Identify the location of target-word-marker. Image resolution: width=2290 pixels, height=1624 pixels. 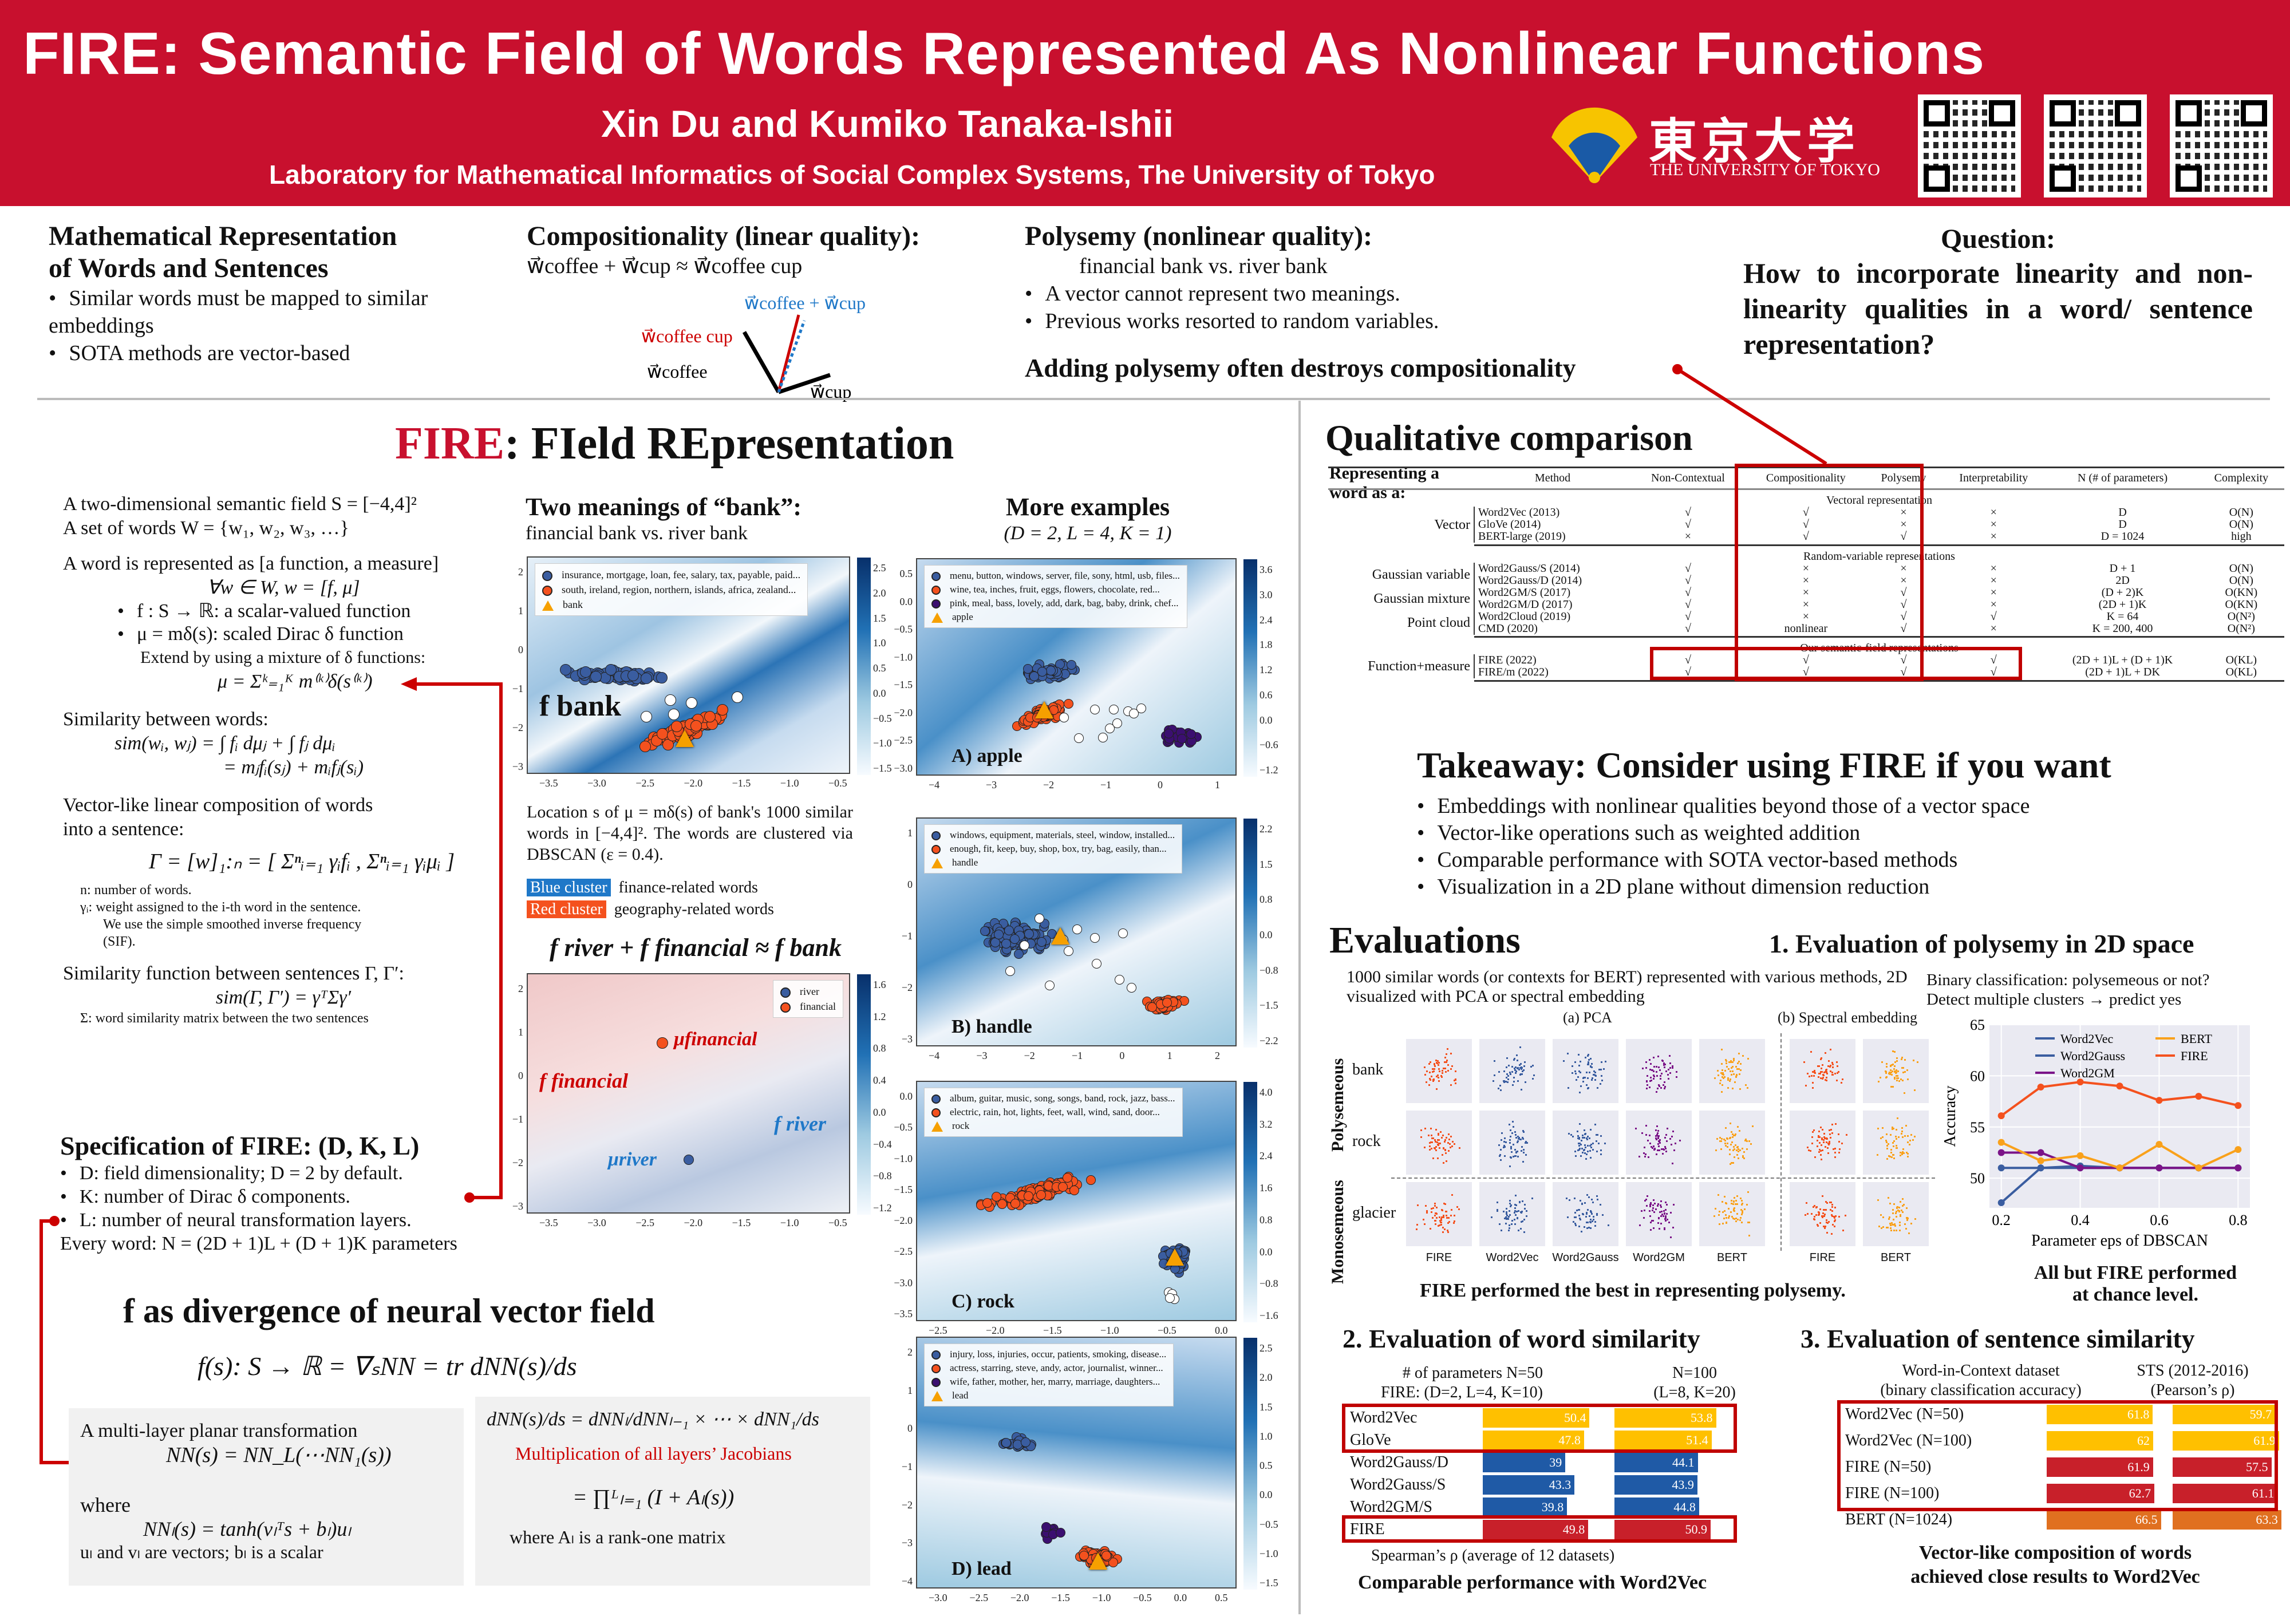
(685, 738).